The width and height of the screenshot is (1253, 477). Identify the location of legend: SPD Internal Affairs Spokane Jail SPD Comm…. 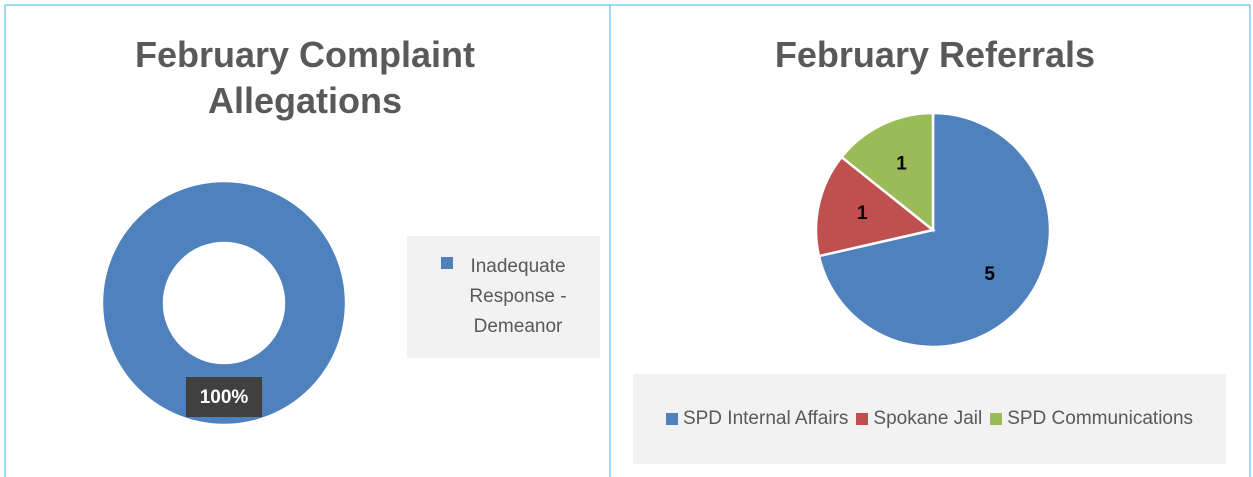
(929, 419).